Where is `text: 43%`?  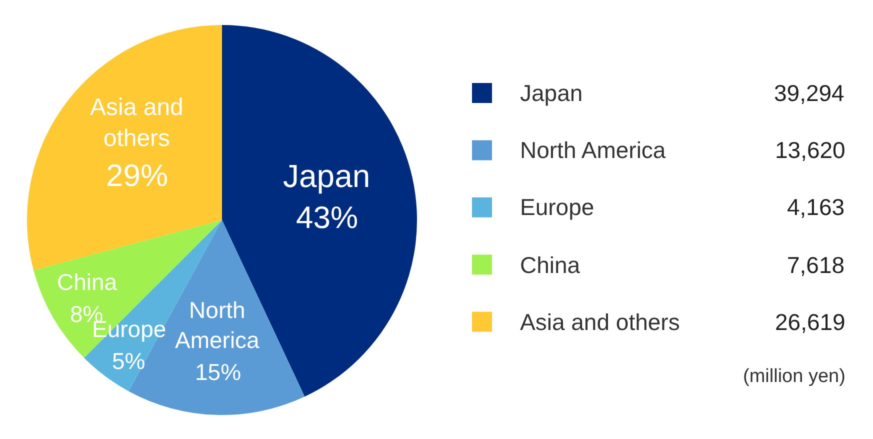 text: 43% is located at coordinates (327, 217).